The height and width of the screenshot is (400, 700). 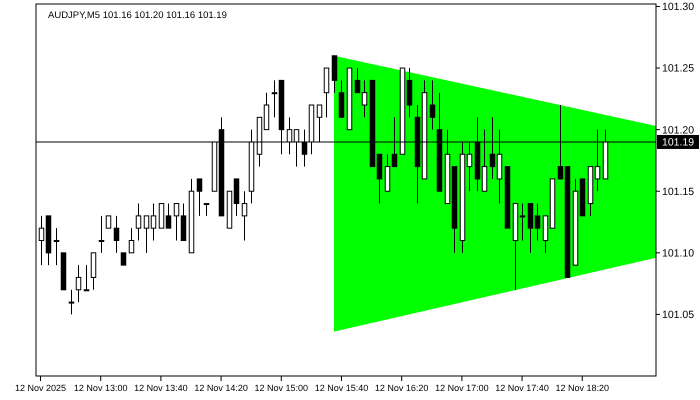 What do you see at coordinates (221, 388) in the screenshot?
I see `x-tick-label: 12 Nov 14:20` at bounding box center [221, 388].